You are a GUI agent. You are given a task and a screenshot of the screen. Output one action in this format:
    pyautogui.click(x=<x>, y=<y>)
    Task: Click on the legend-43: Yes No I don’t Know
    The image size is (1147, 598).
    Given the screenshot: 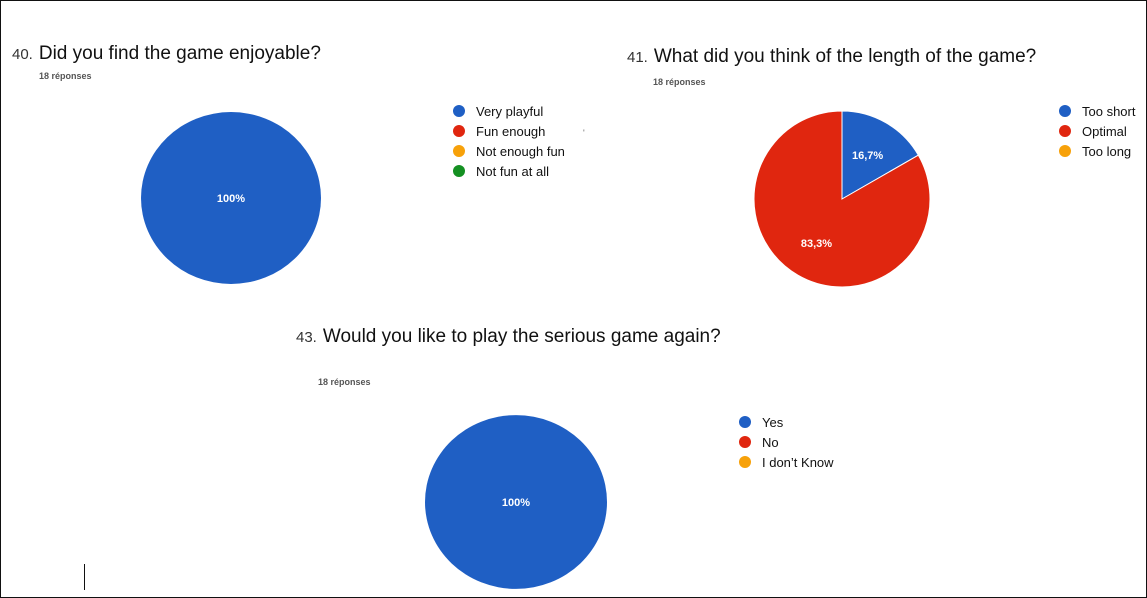 What is the action you would take?
    pyautogui.click(x=786, y=442)
    